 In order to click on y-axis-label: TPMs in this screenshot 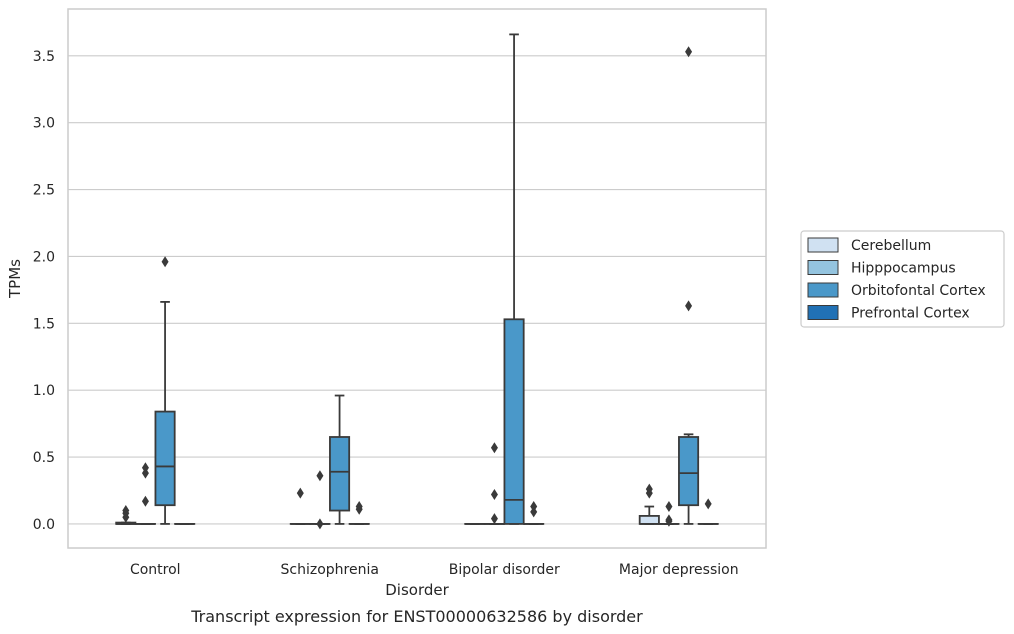, I will do `click(15, 279)`.